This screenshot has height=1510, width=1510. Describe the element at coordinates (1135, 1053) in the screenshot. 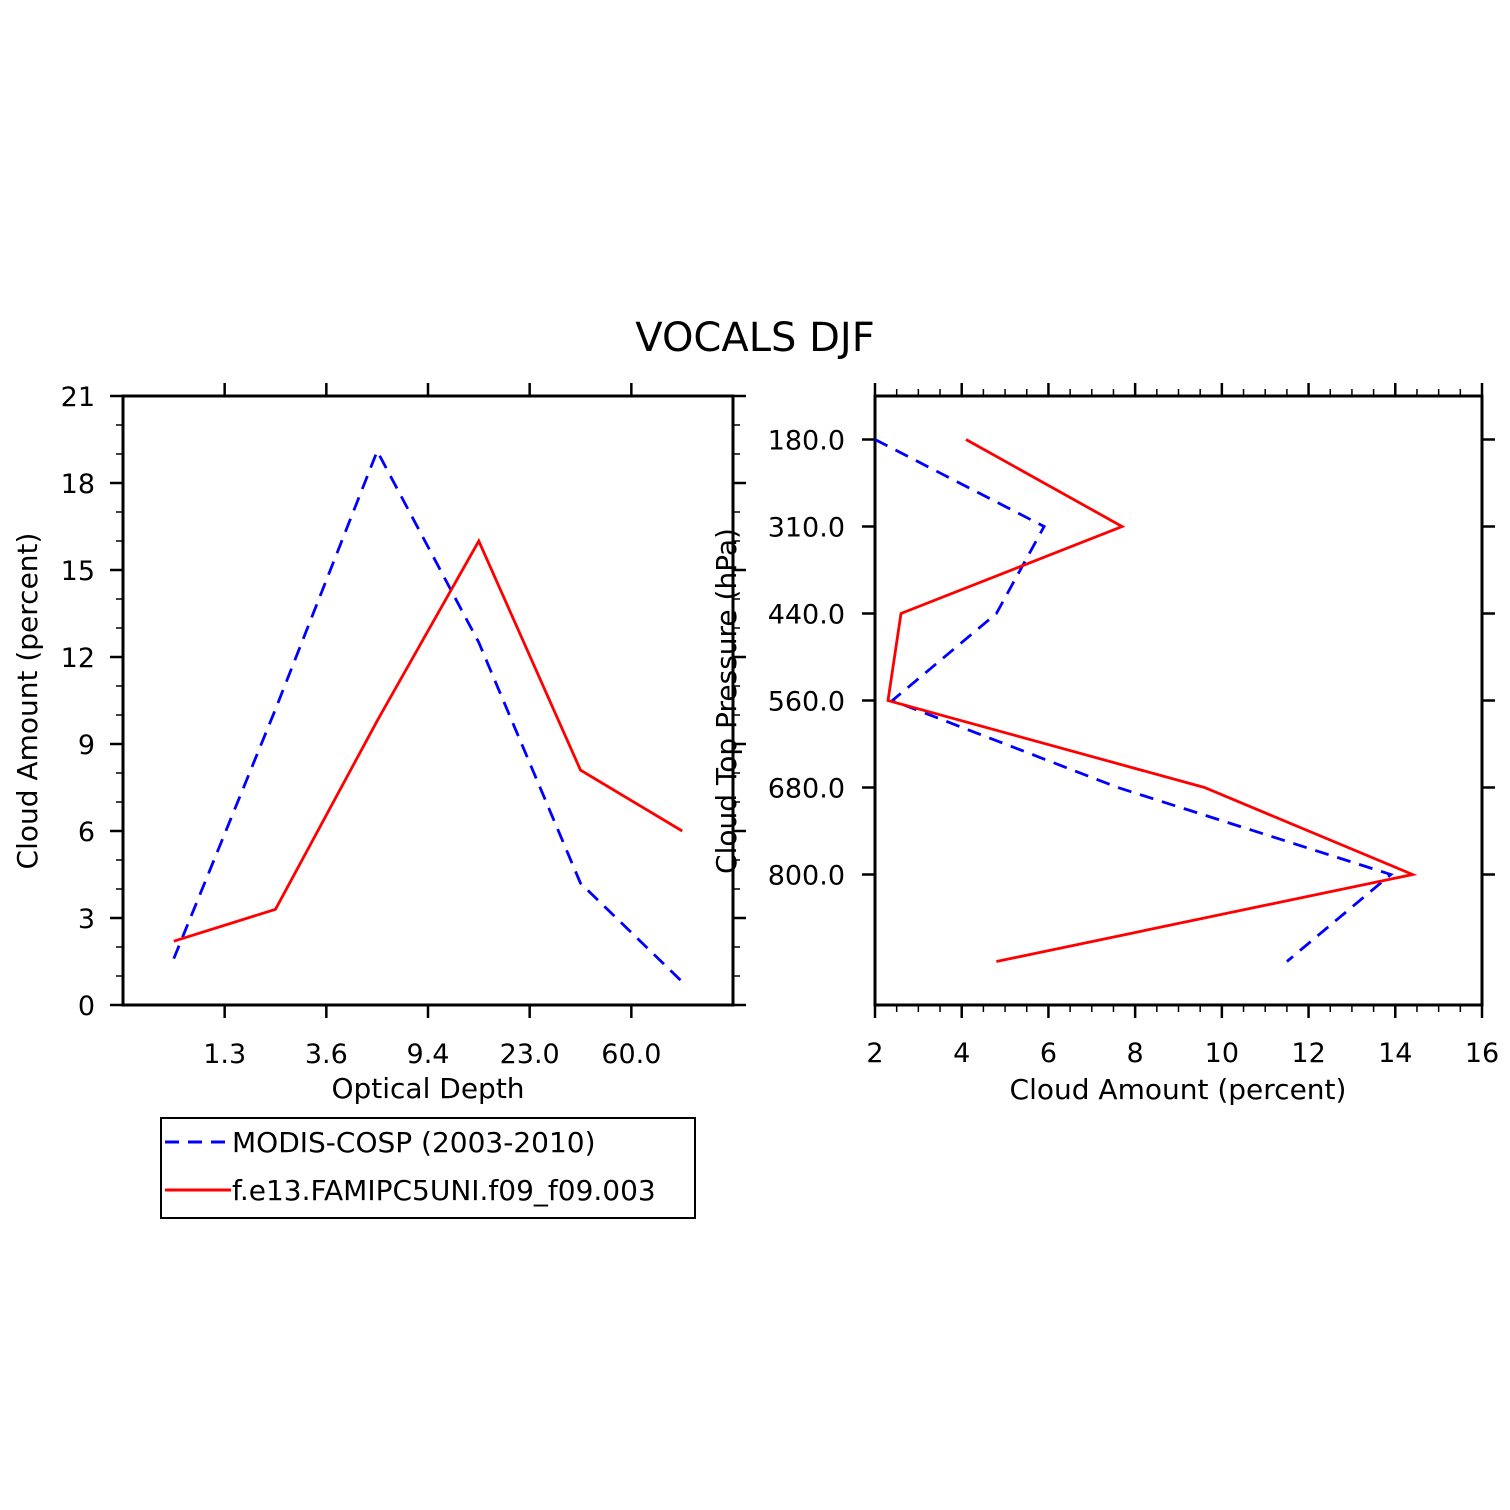

I see `right-x-tick-label: 8` at that location.